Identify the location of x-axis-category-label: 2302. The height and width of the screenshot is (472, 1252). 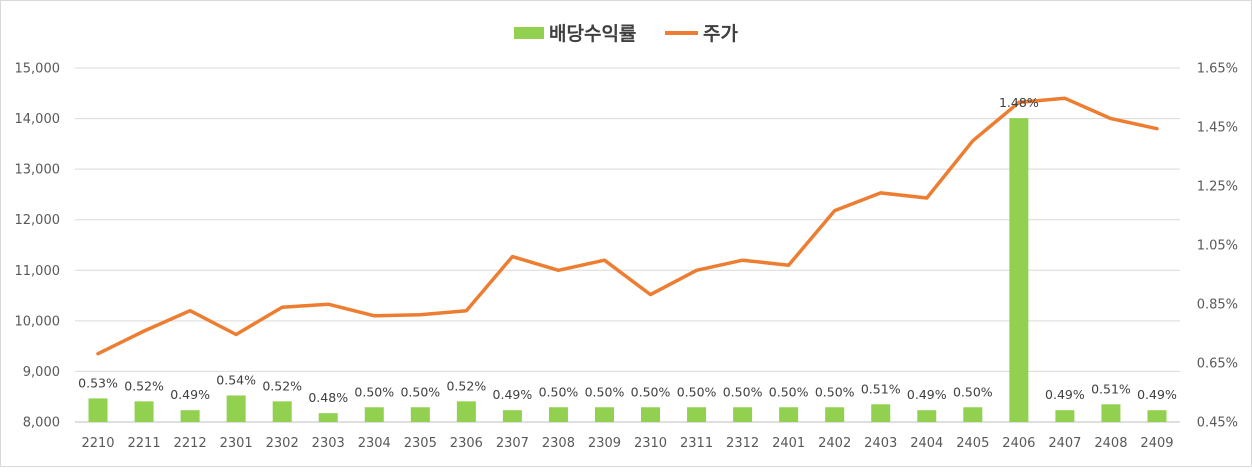
(282, 443).